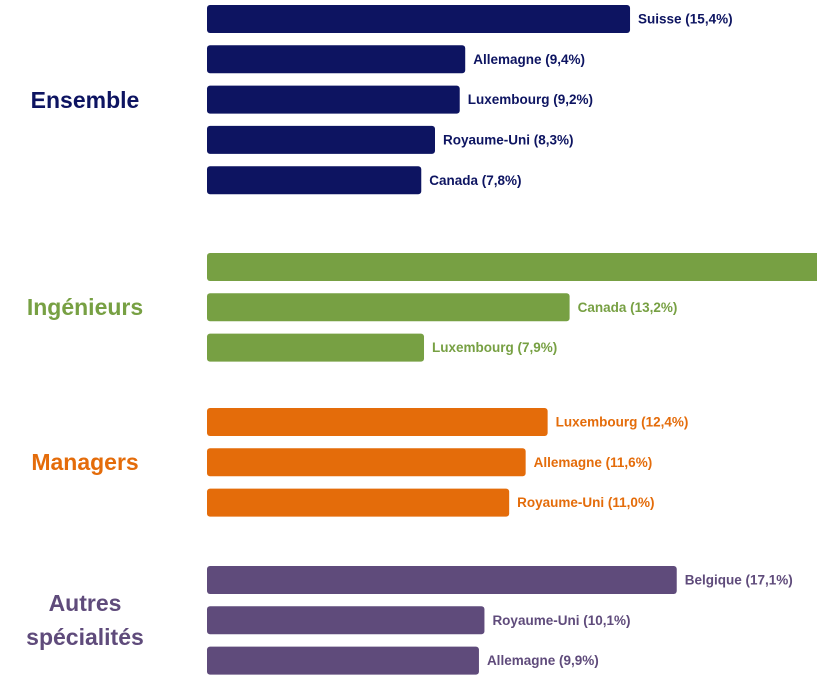 The image size is (817, 675). I want to click on bar-label: Luxembourg (9,2%), so click(530, 99).